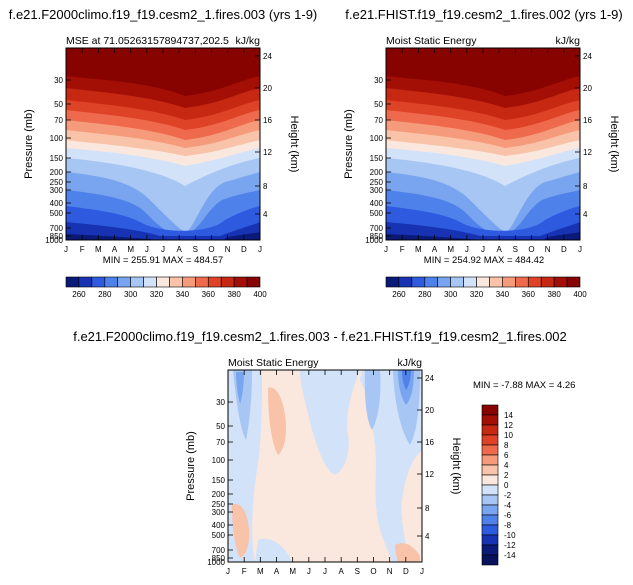  Describe the element at coordinates (508, 525) in the screenshot. I see `colorbar-label: -8` at that location.